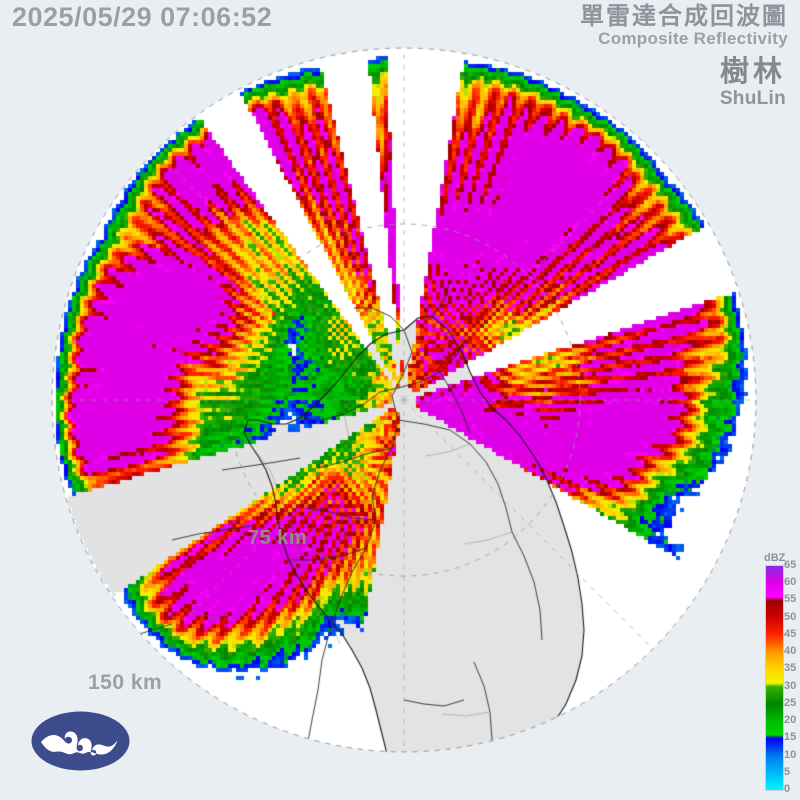  I want to click on station-name-en: ShuLin, so click(752, 98).